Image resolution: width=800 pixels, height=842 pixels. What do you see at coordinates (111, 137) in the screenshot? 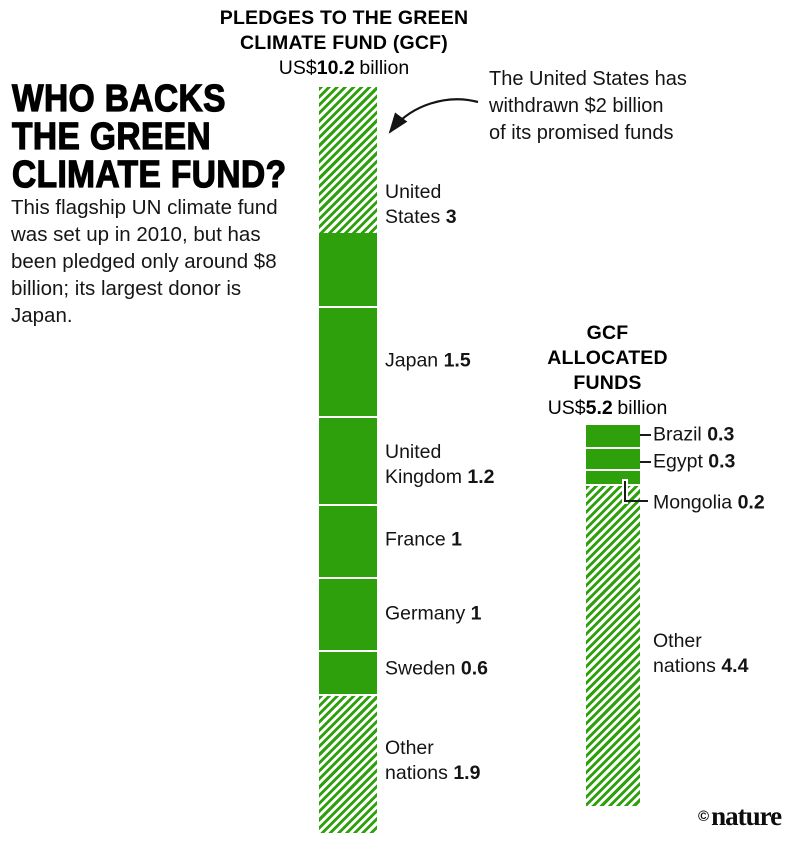
I see `page-title-line: THE GREEN` at bounding box center [111, 137].